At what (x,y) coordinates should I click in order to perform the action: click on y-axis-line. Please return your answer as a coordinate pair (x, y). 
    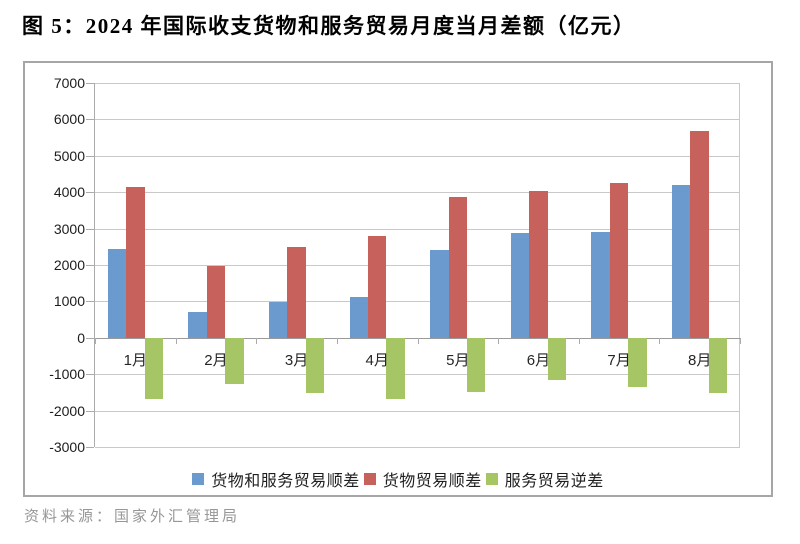
    Looking at the image, I should click on (94, 265).